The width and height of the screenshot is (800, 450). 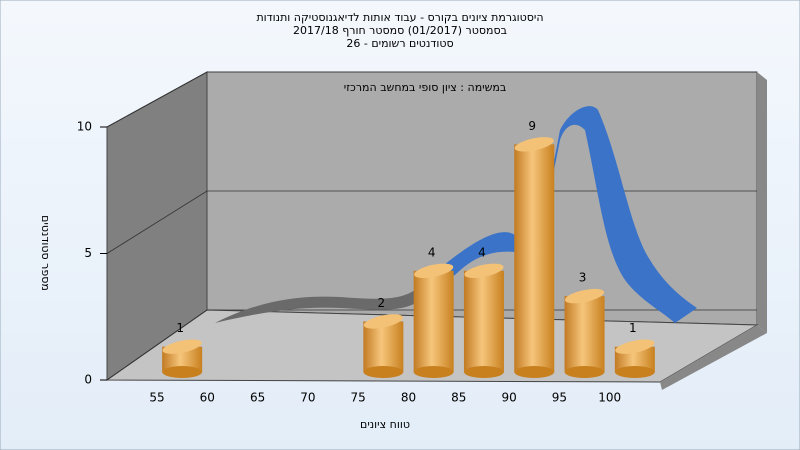 What do you see at coordinates (307, 398) in the screenshot?
I see `x-tick-label: 70` at bounding box center [307, 398].